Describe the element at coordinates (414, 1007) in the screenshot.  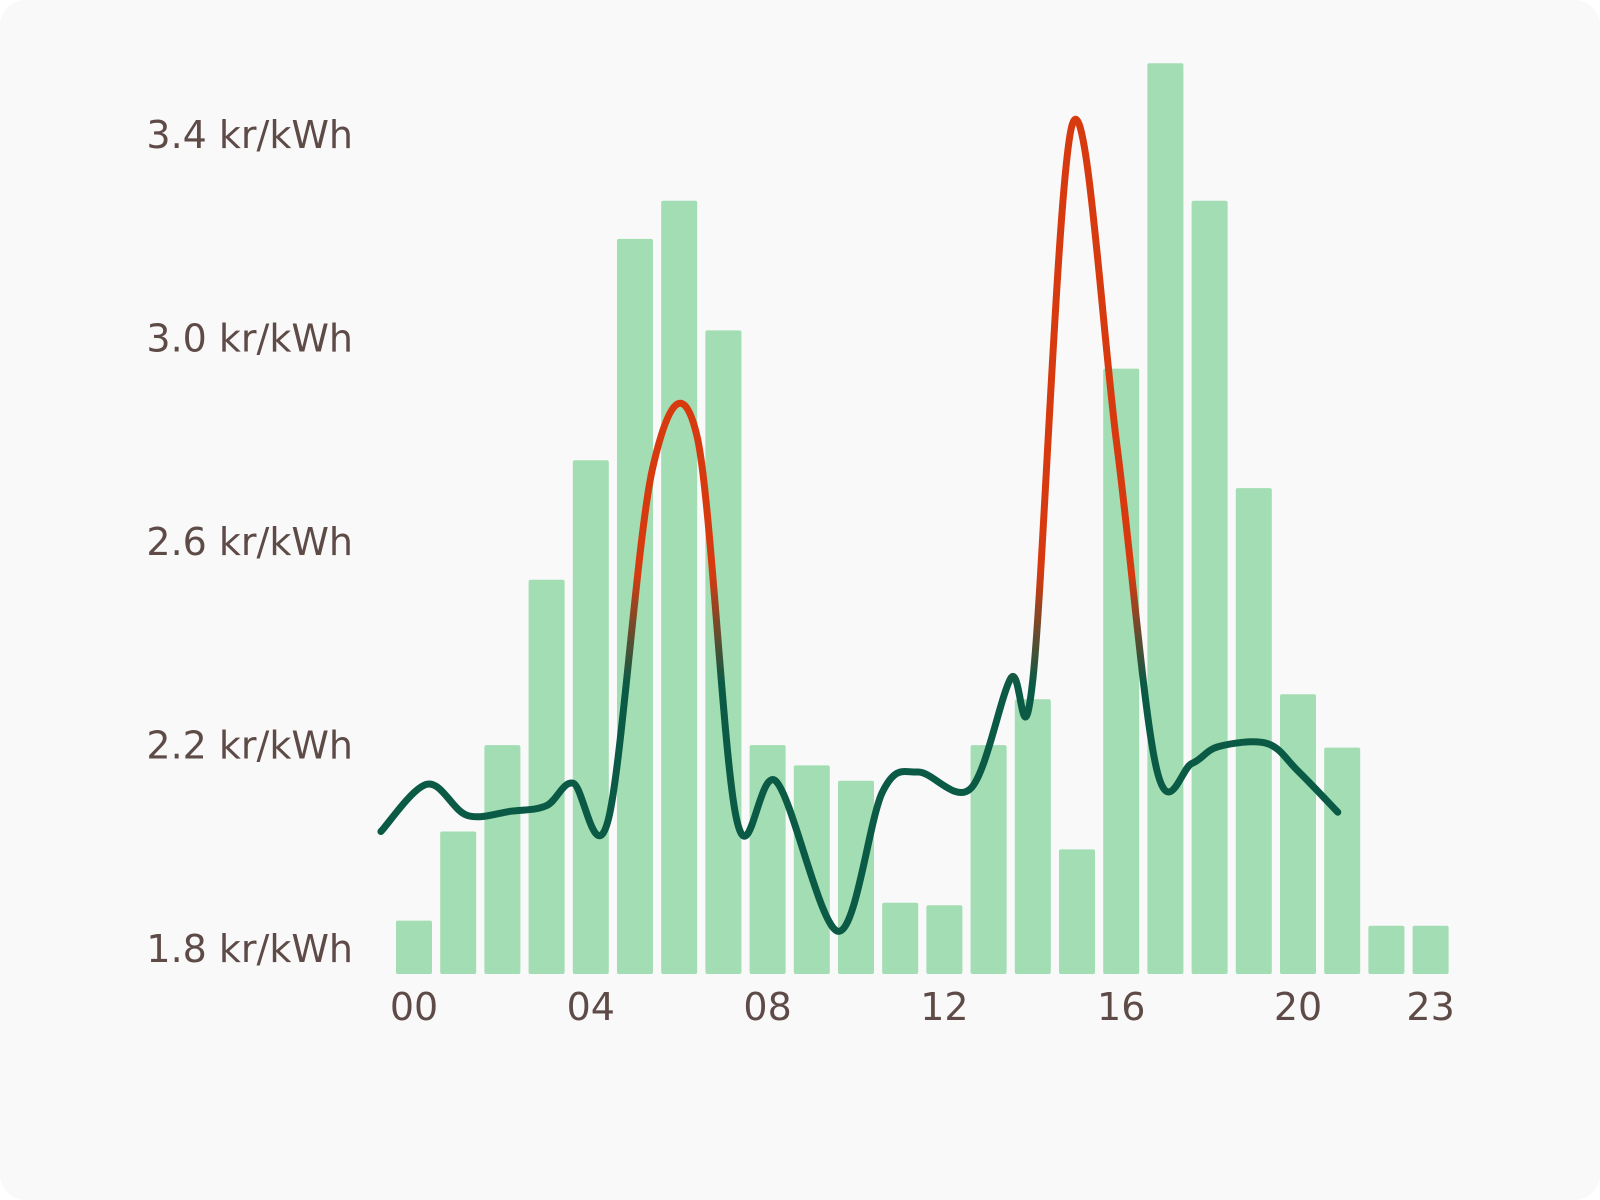
I see `x-tick-label: 00` at that location.